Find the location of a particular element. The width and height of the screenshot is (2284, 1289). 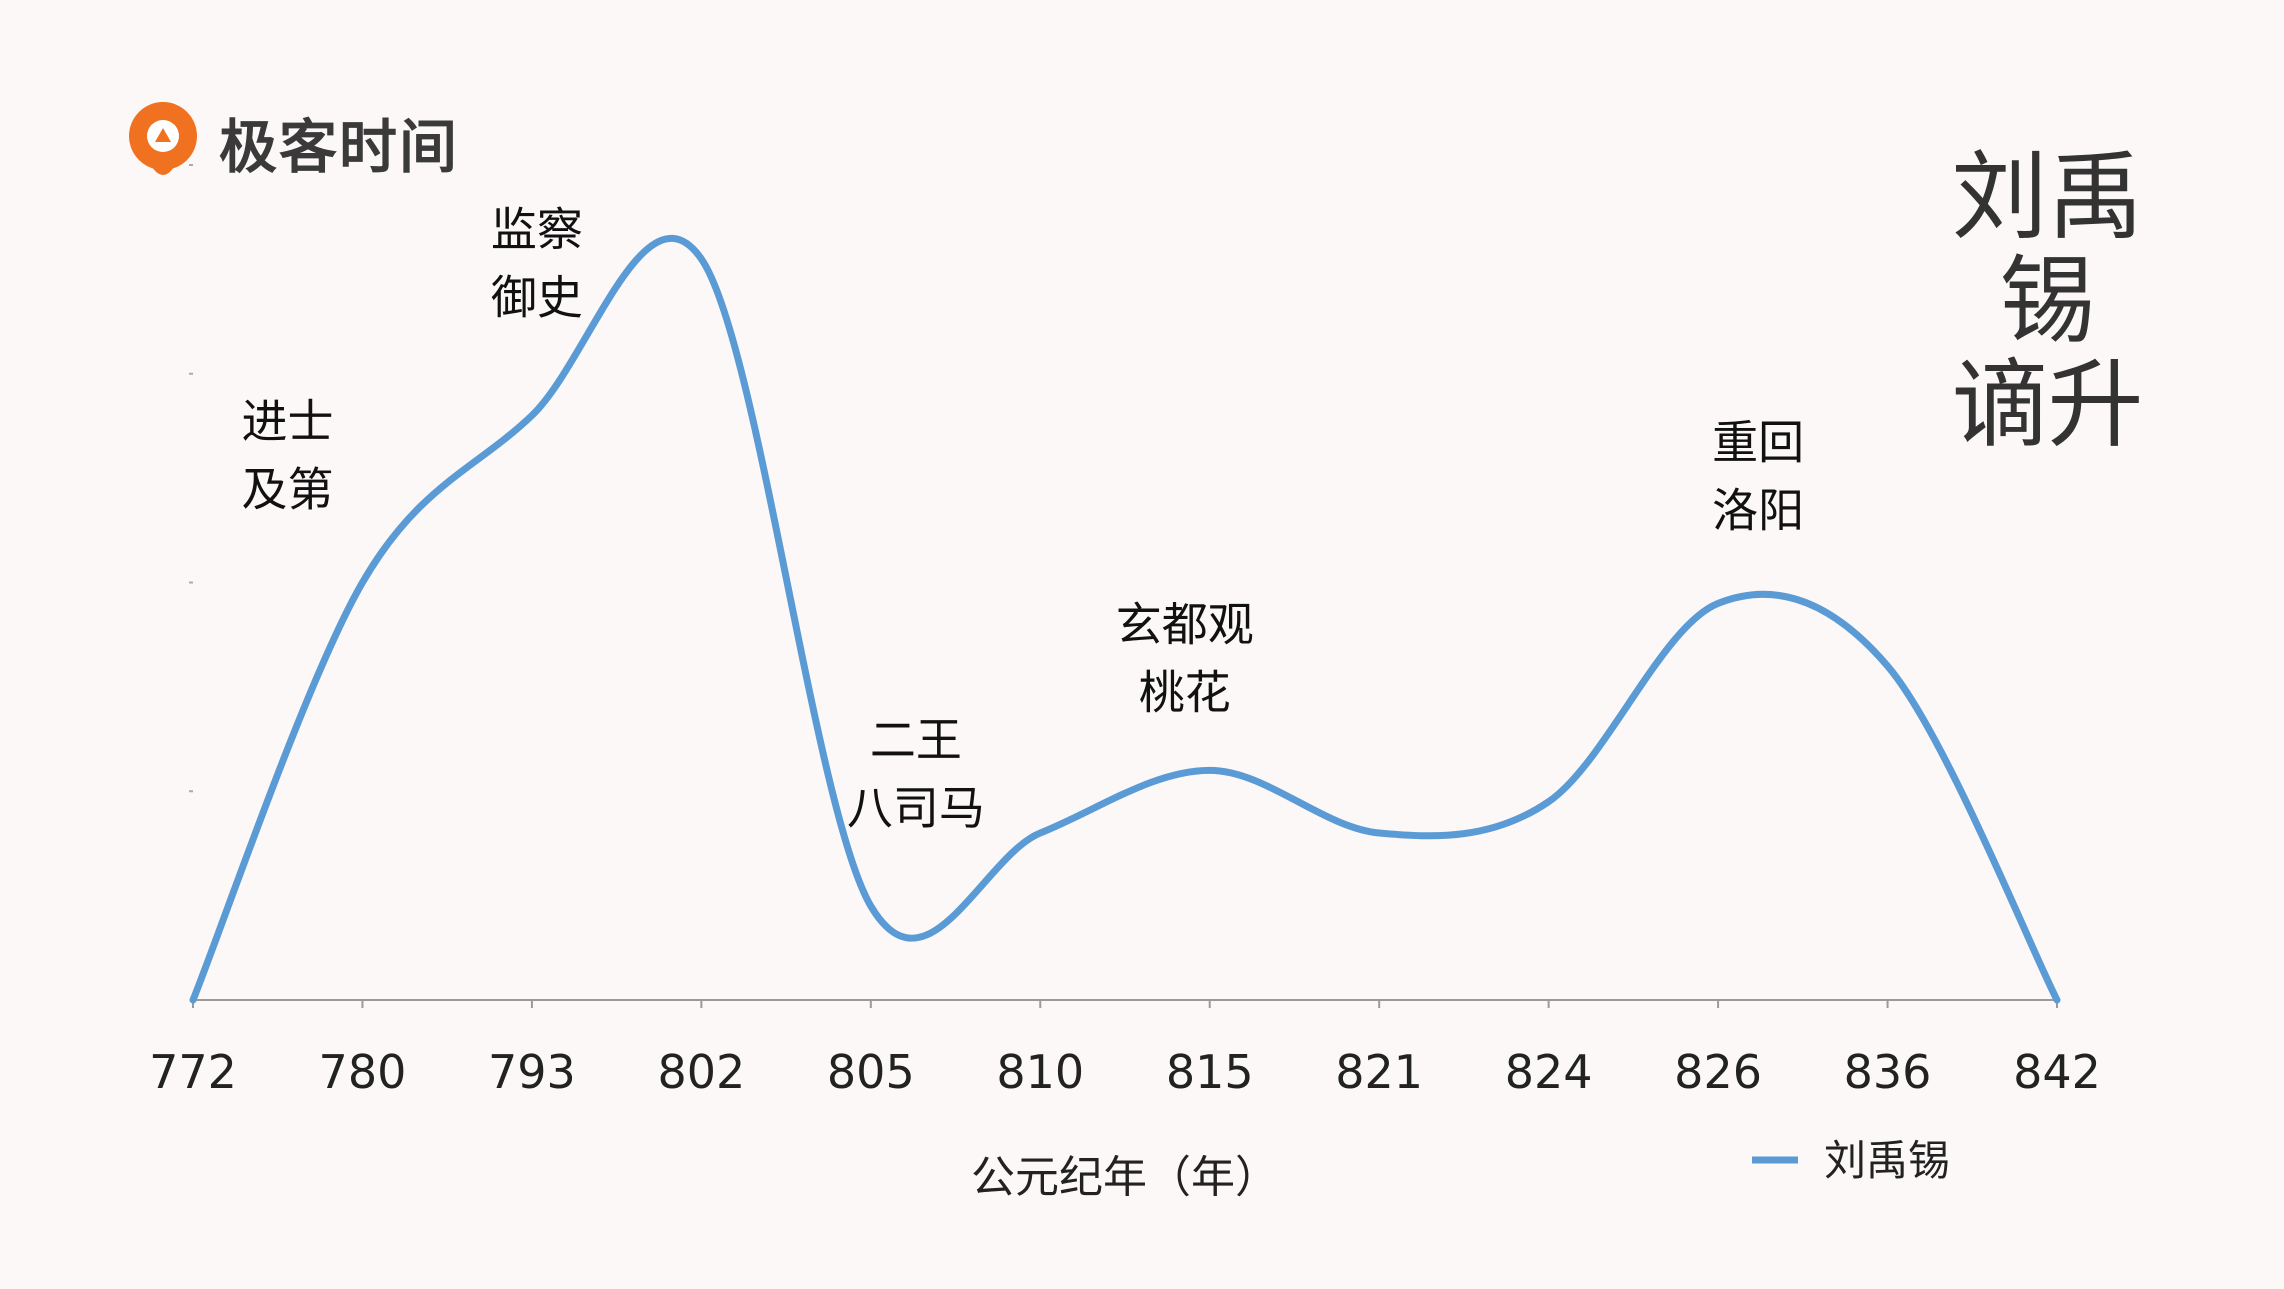

annotation-line: 二王 is located at coordinates (916, 740).